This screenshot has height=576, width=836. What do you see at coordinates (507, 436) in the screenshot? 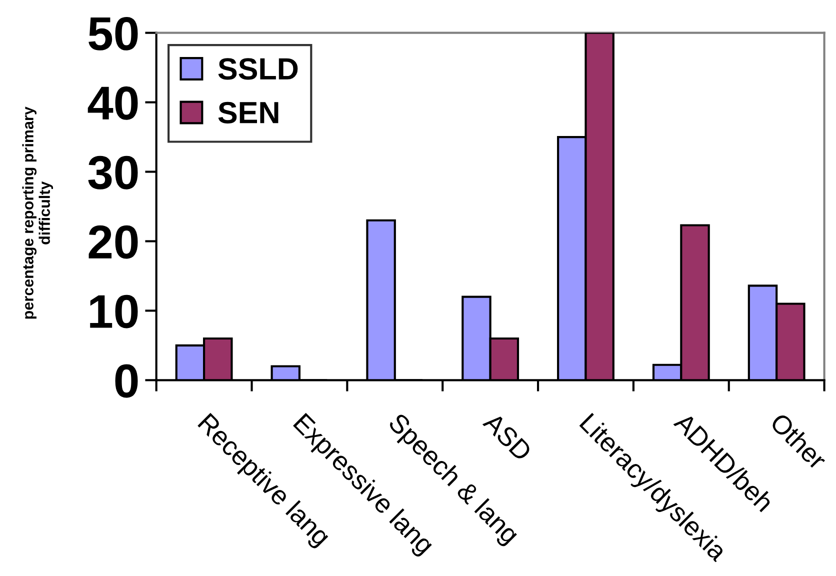
I see `x-tick-label: ASD` at bounding box center [507, 436].